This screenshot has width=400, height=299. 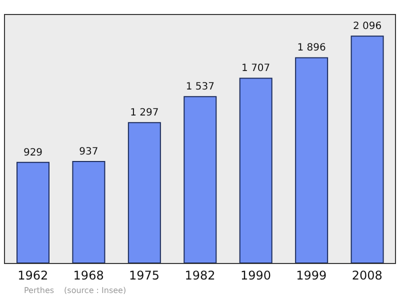 What do you see at coordinates (88, 275) in the screenshot?
I see `x-tick-label: 1968` at bounding box center [88, 275].